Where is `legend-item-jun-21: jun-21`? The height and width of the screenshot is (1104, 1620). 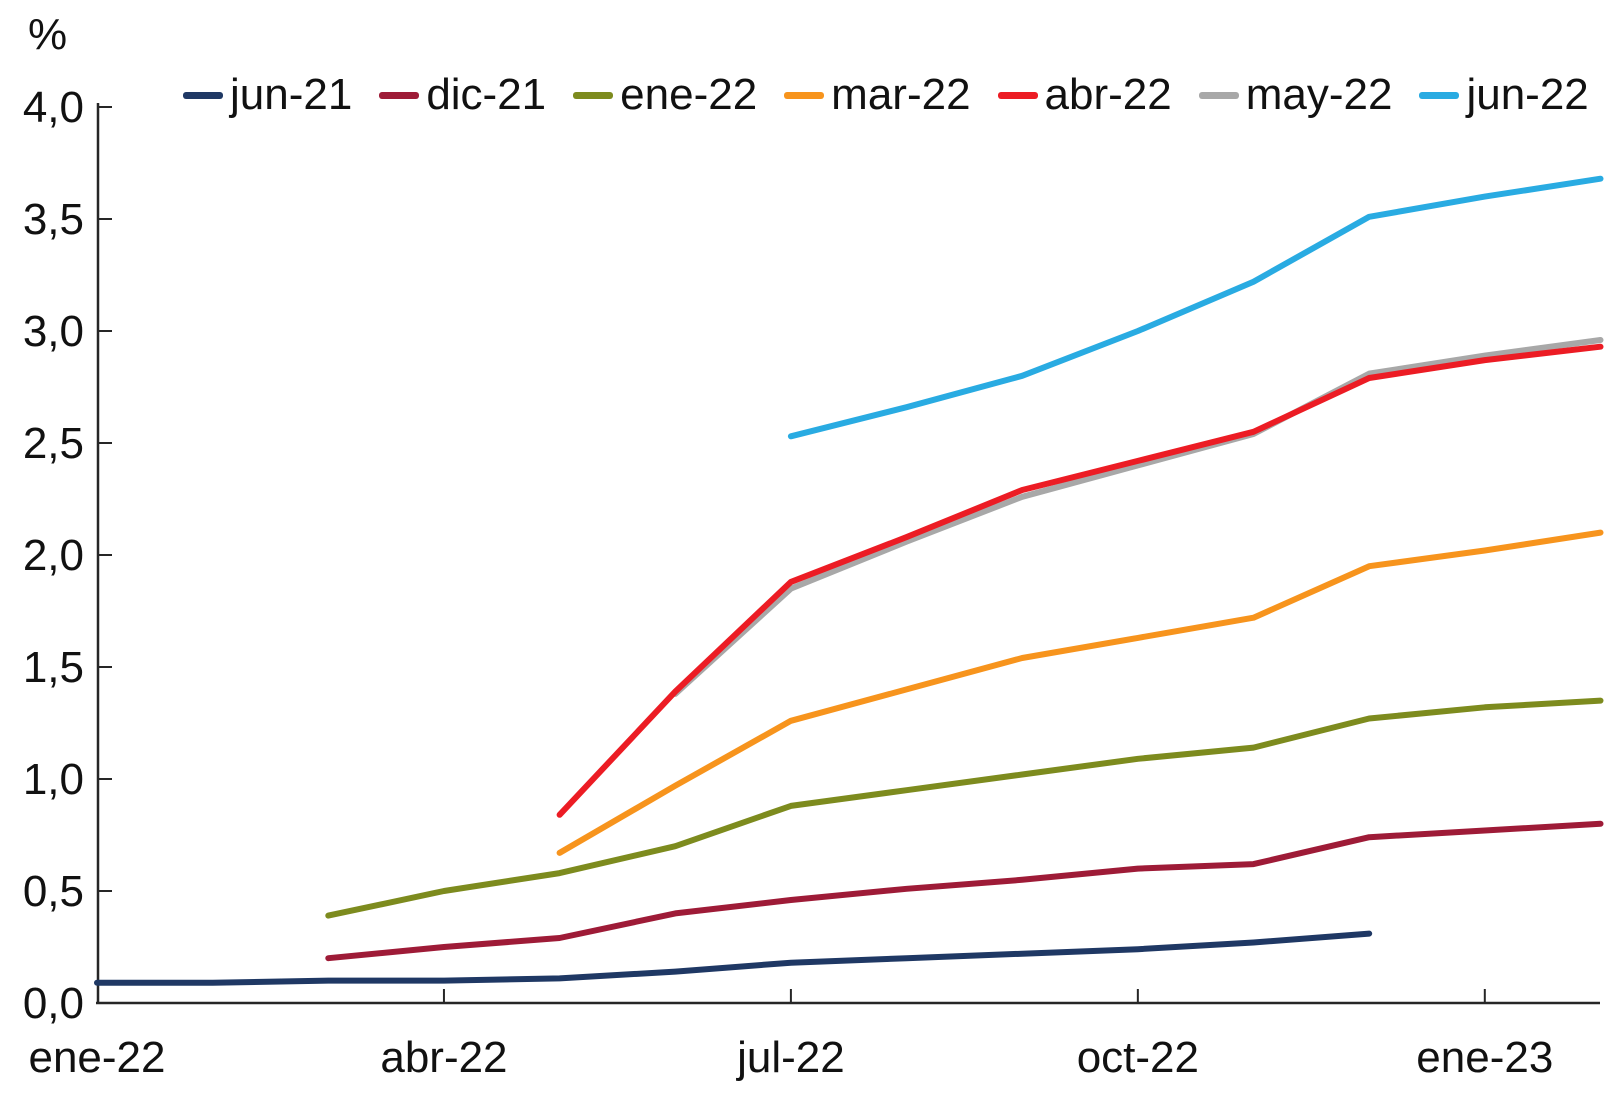
legend-item-jun-21: jun-21 is located at coordinates (267, 95).